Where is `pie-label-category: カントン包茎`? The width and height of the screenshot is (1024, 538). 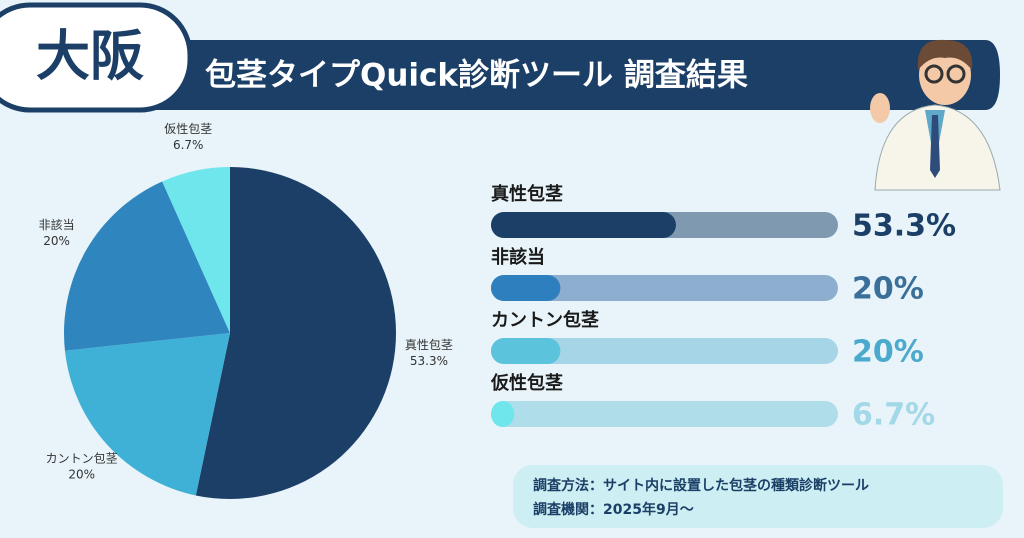
pie-label-category: カントン包茎 is located at coordinates (82, 459).